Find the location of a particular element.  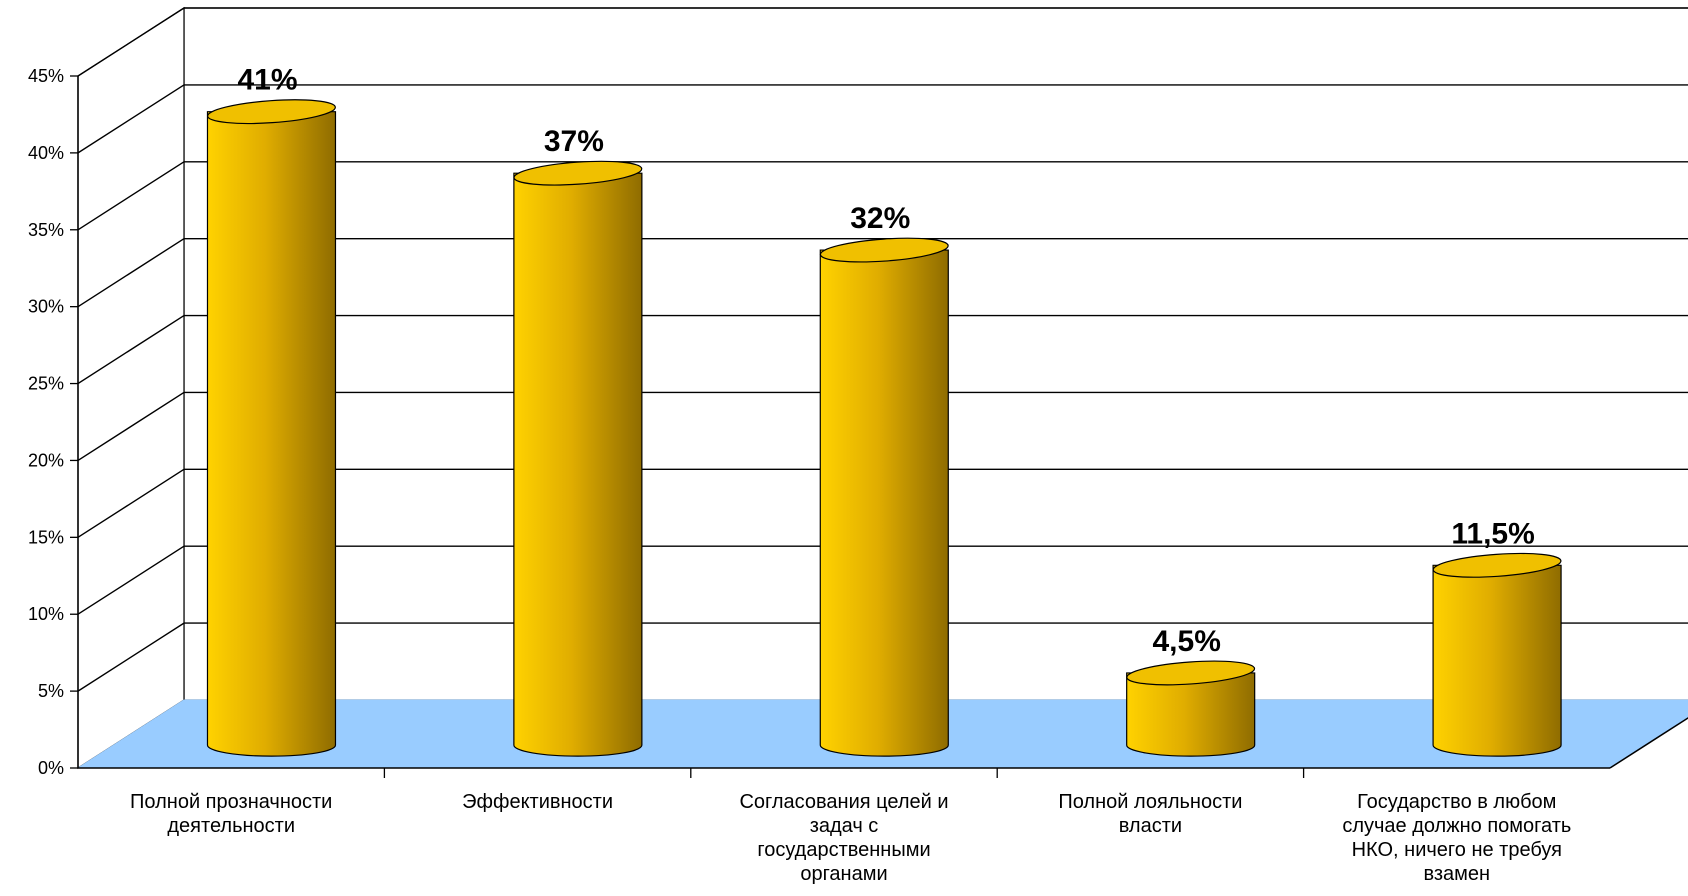

y-tick-label: 5% is located at coordinates (51, 691).